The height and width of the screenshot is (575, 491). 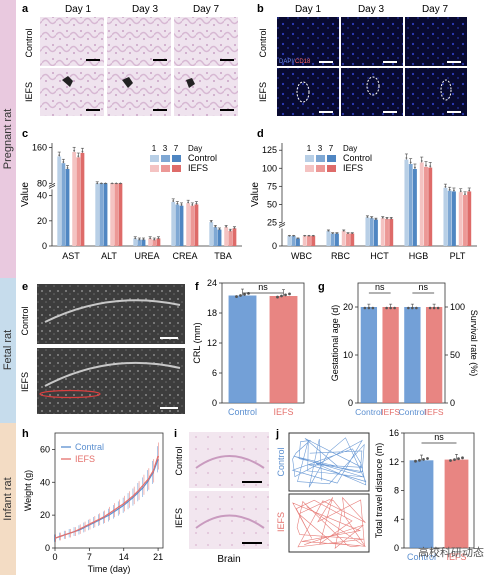 What do you see at coordinates (379, 491) in the screenshot?
I see `y-axis-label: Total travel distance (m)` at bounding box center [379, 491].